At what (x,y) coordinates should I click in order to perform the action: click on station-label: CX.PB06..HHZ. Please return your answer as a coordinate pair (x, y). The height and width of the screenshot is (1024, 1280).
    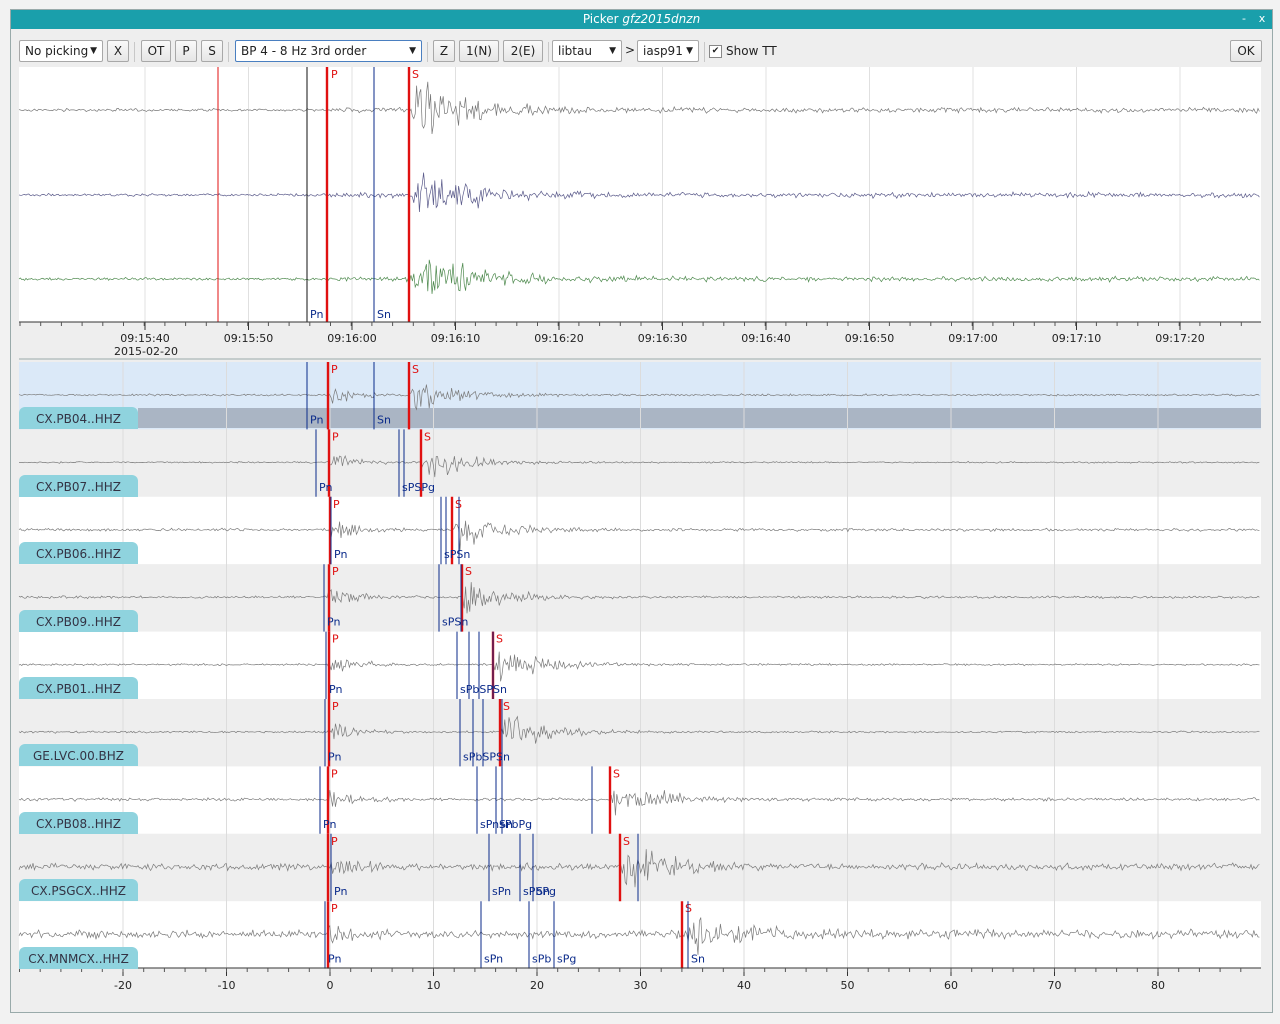
    Looking at the image, I should click on (78, 553).